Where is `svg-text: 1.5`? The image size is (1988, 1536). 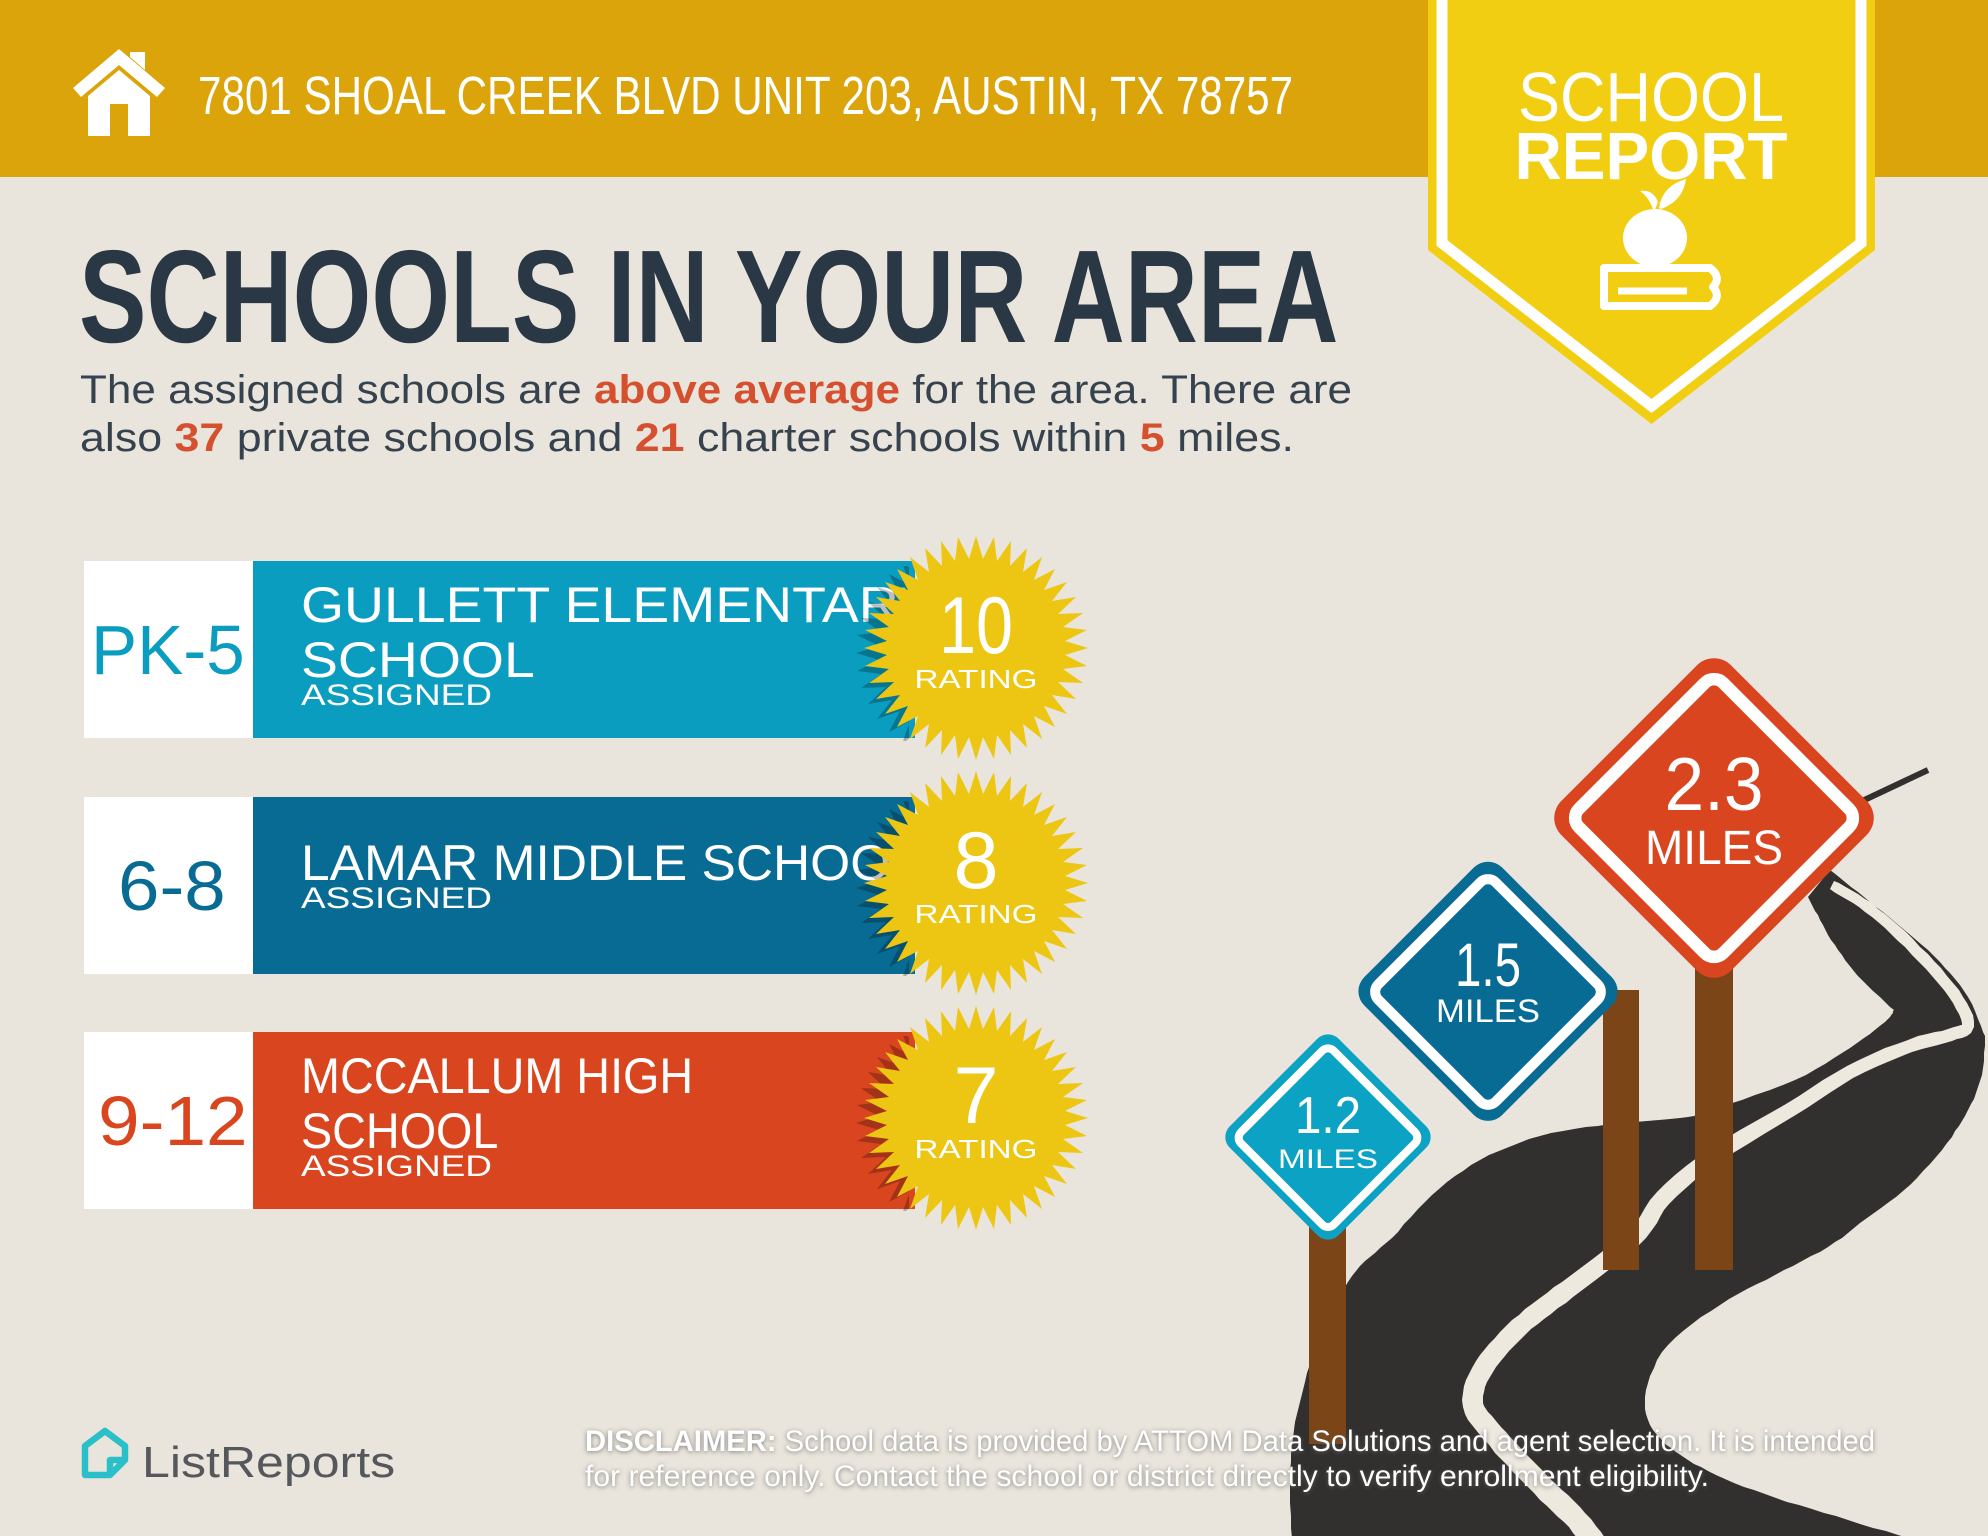 svg-text: 1.5 is located at coordinates (1488, 965).